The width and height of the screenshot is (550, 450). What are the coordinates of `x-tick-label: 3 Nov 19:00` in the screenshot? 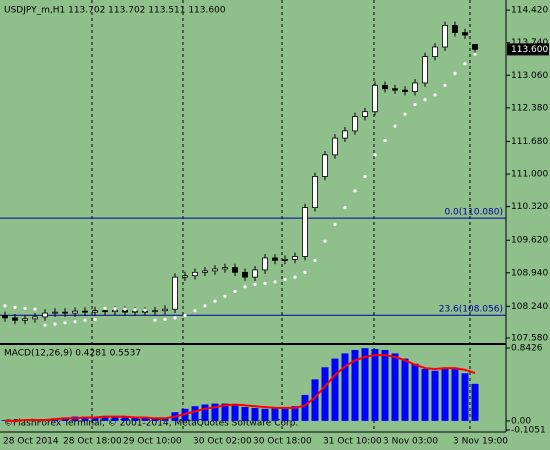 It's located at (480, 442).